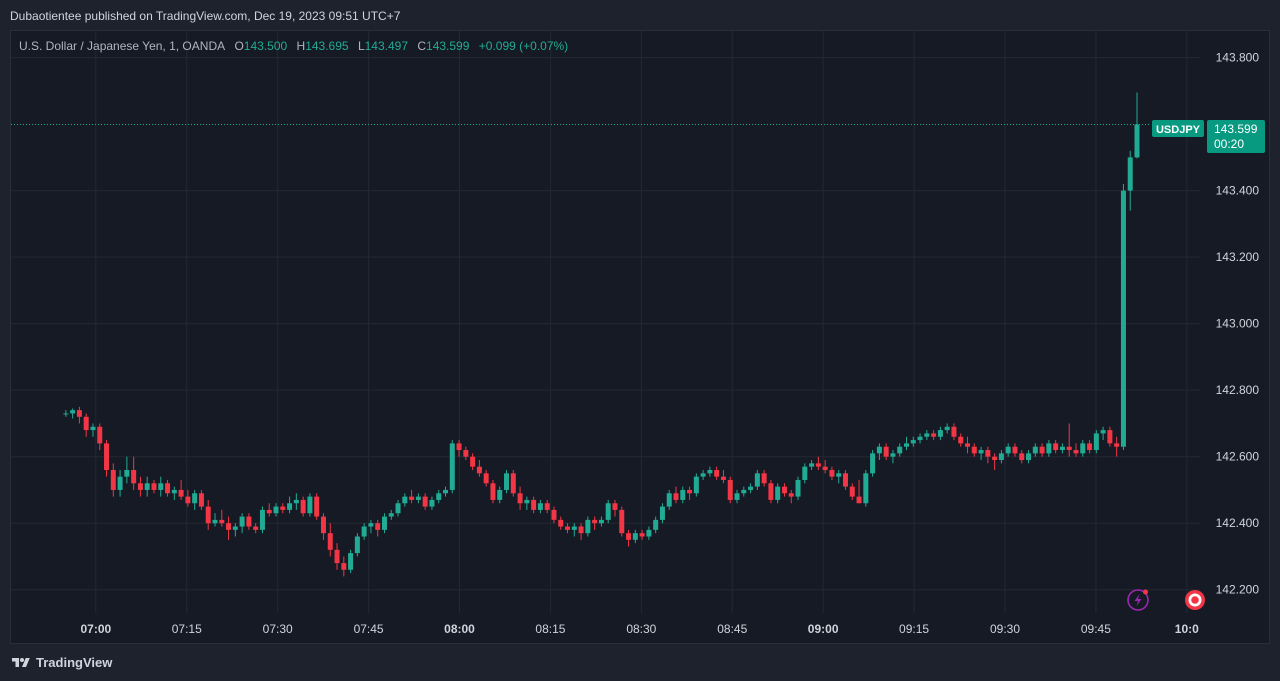  What do you see at coordinates (278, 629) in the screenshot?
I see `x-tick-label: 07:30` at bounding box center [278, 629].